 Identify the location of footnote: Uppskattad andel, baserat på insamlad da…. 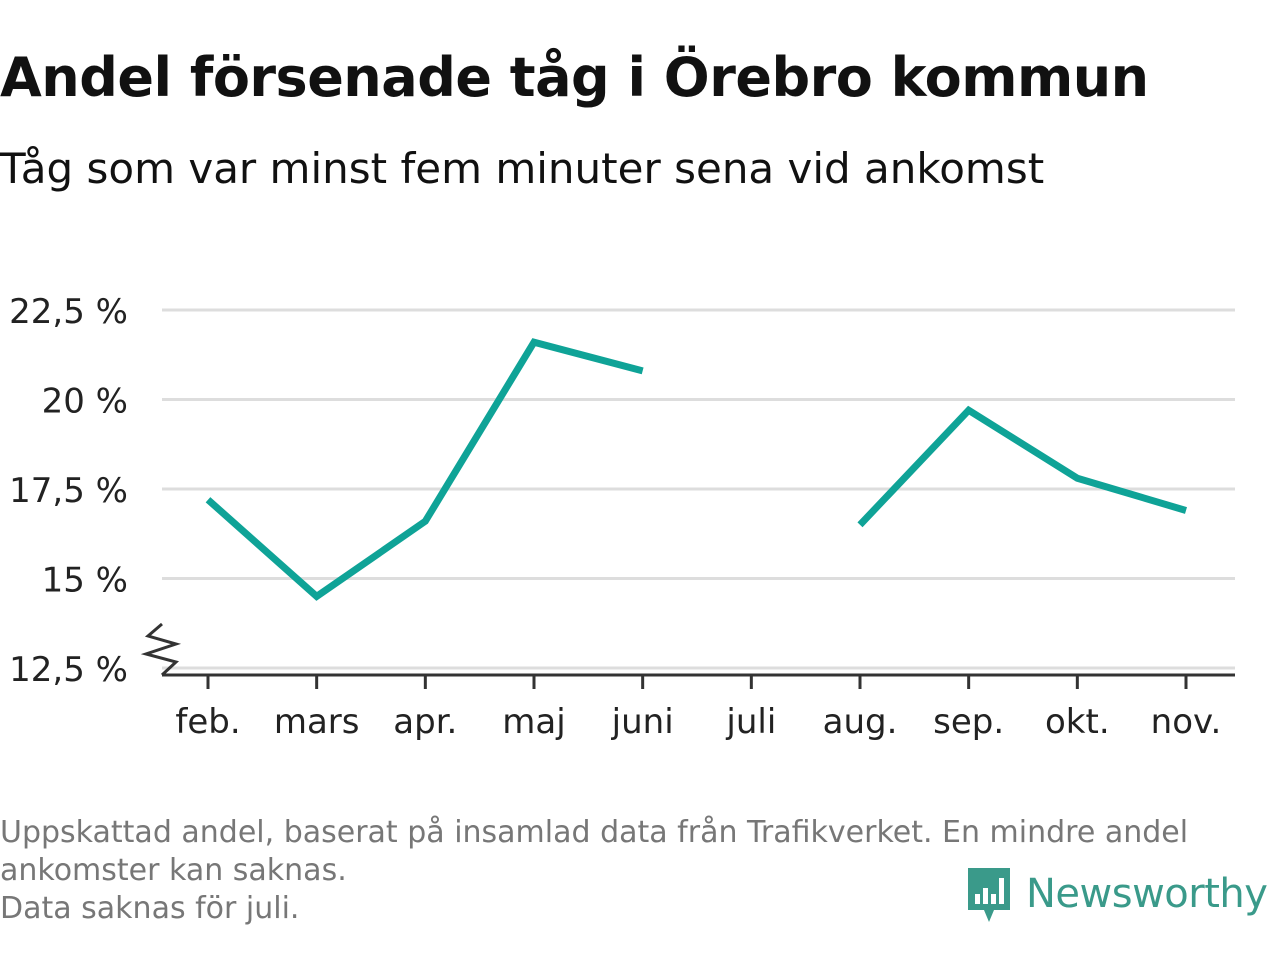
(635, 871).